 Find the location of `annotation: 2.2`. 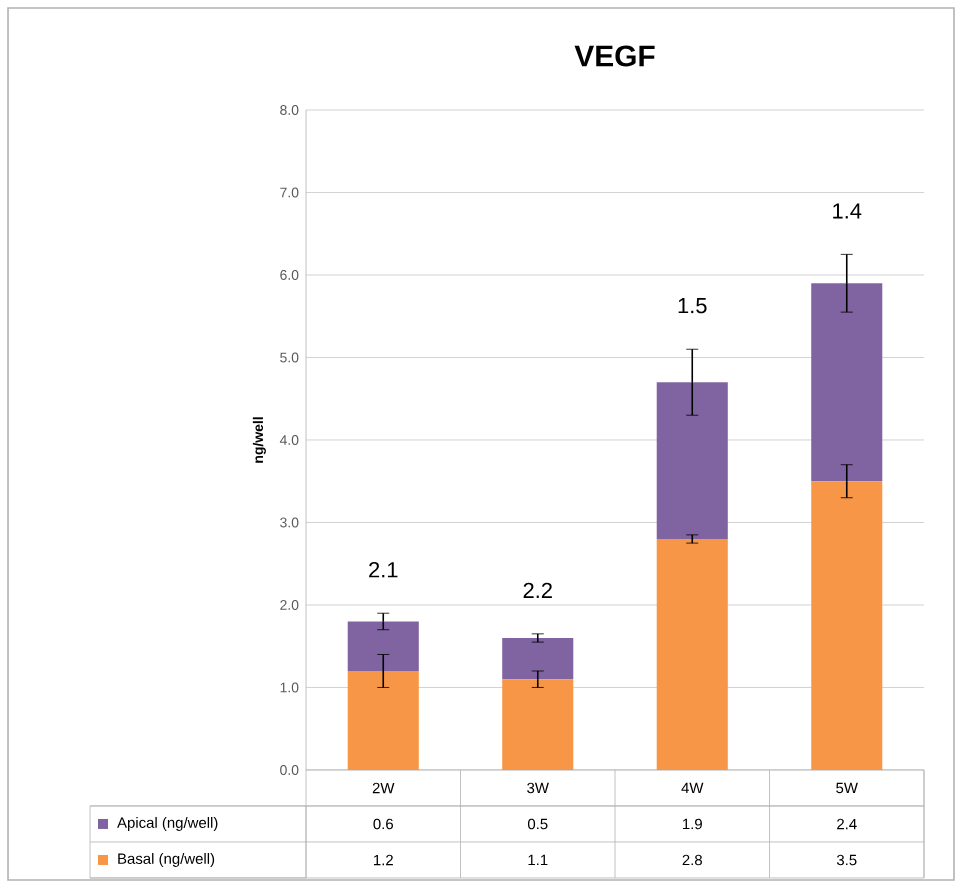

annotation: 2.2 is located at coordinates (537, 590).